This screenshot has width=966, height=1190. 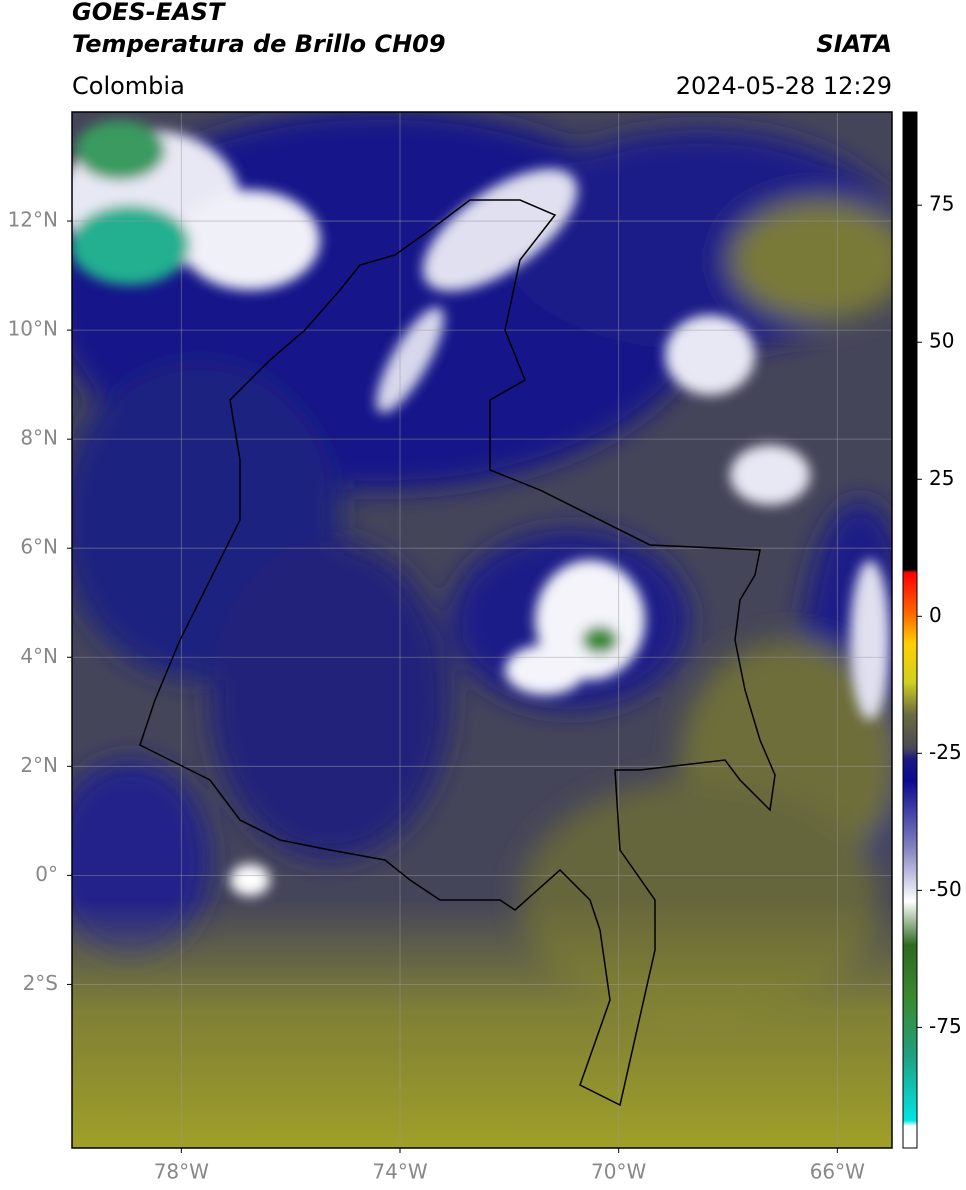 I want to click on colorbar-tick-label: -50, so click(x=945, y=889).